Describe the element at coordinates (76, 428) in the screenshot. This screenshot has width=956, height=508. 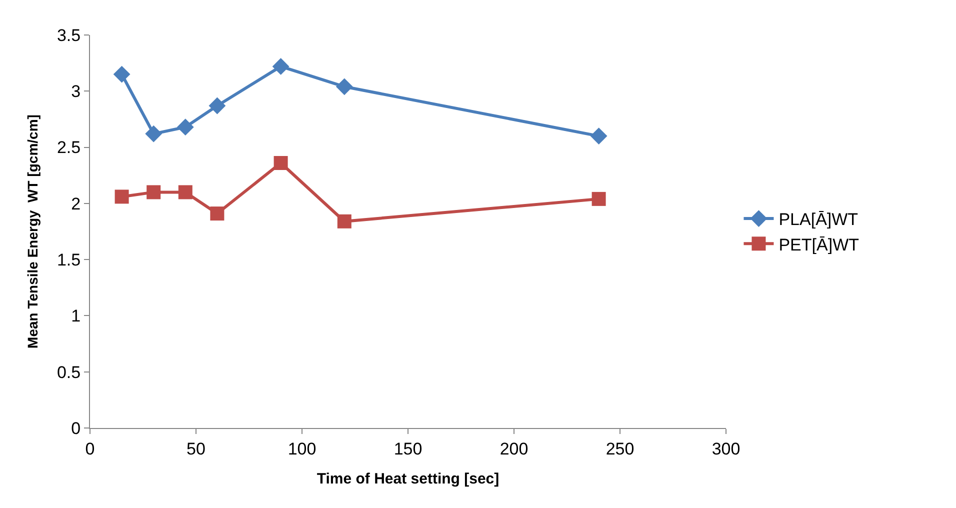
I see `y-tick-label: 0` at that location.